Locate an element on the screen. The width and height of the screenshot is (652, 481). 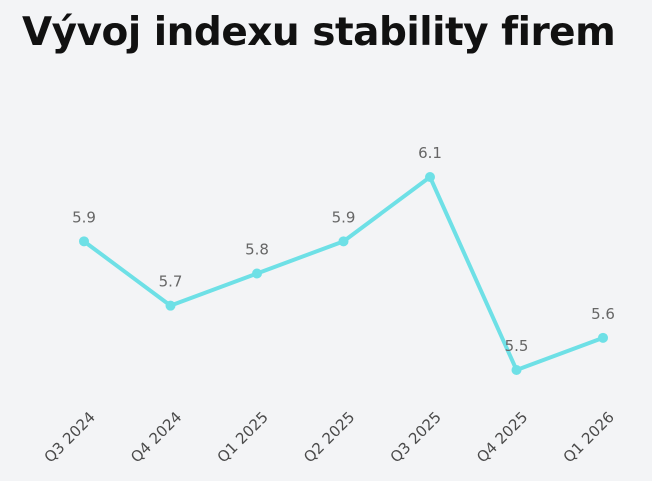
x-tick-label: Q3 2024 is located at coordinates (70, 437).